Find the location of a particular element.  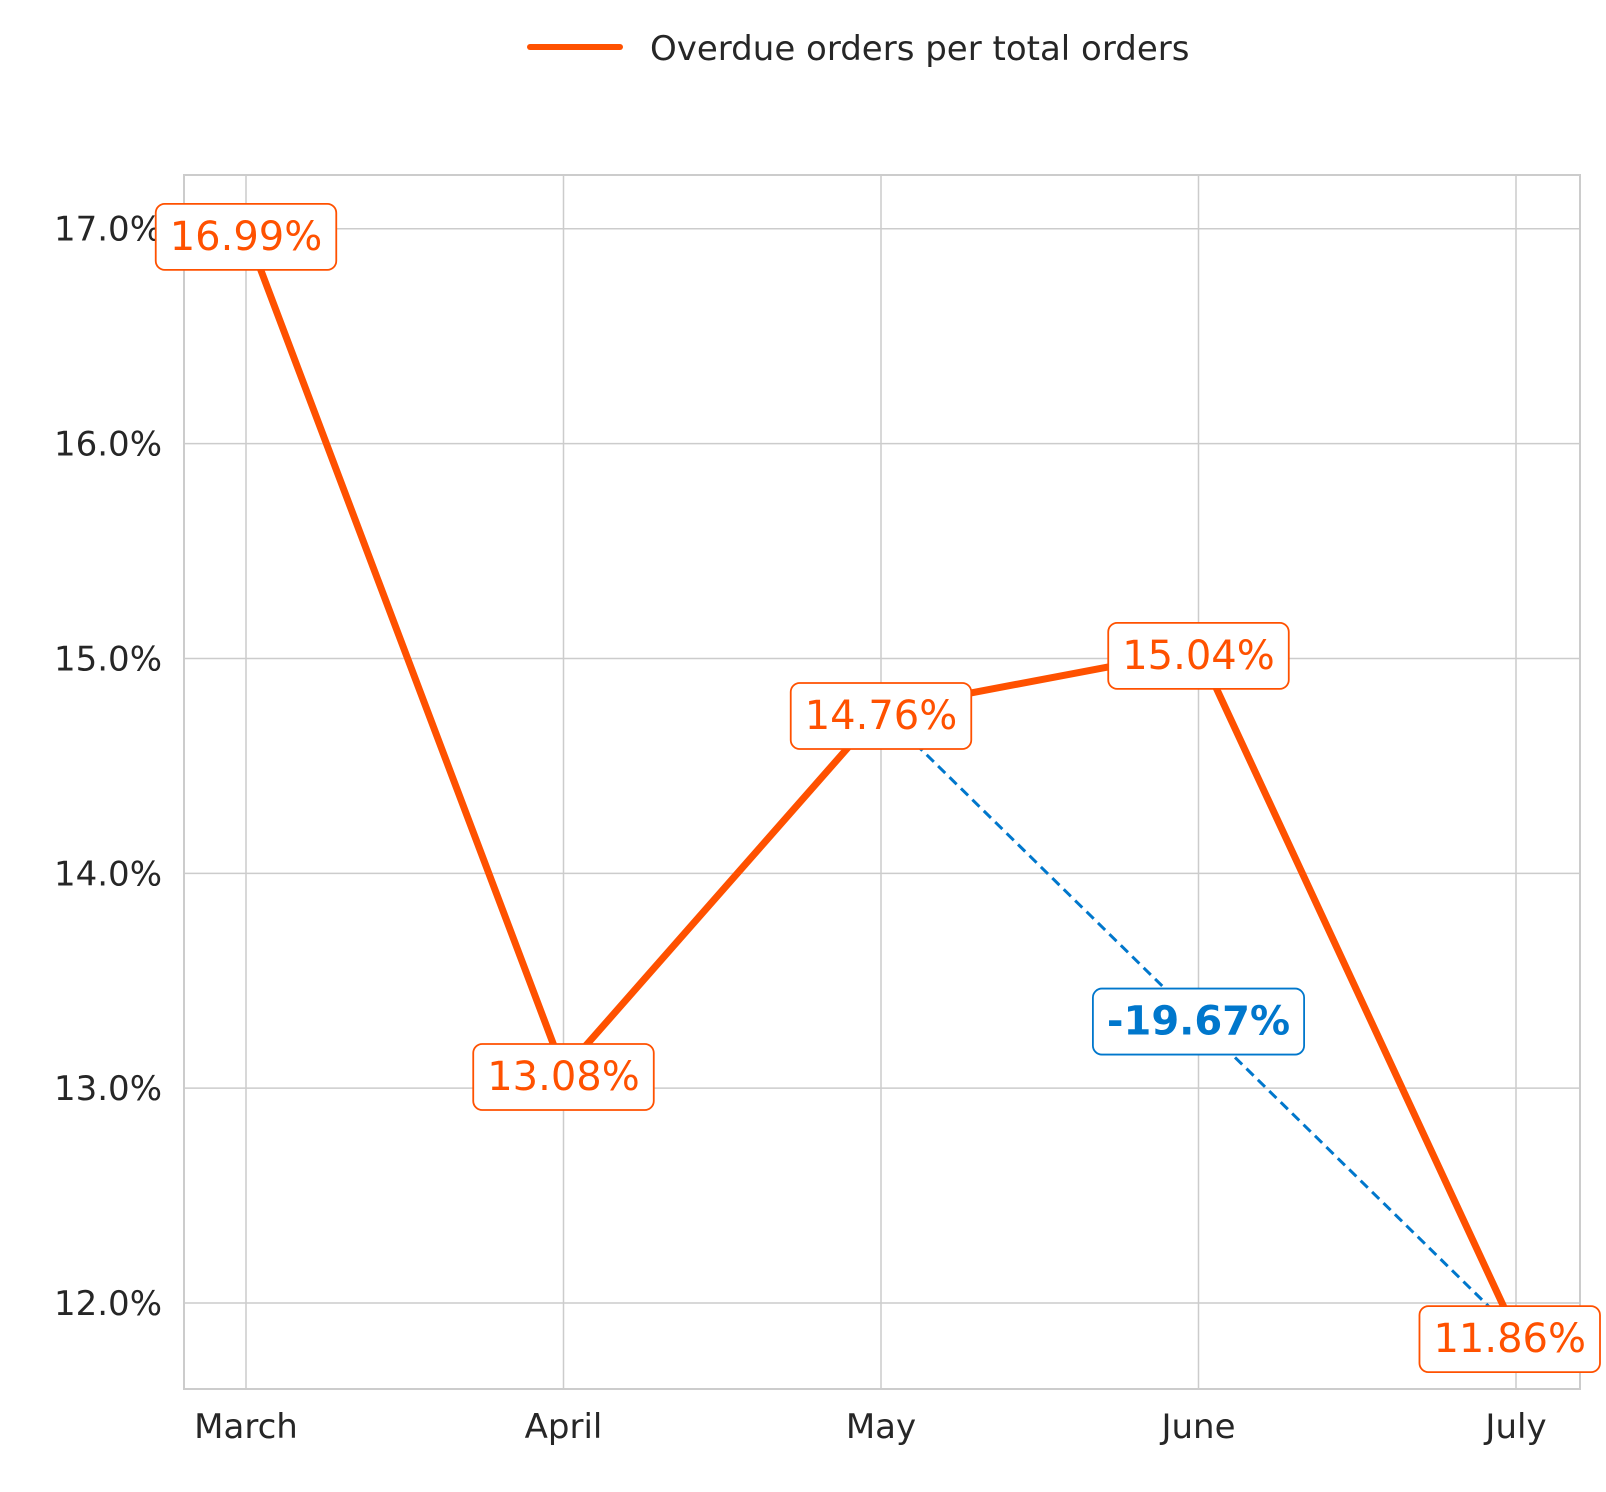

change-label-text: -19.67% is located at coordinates (1198, 1022).